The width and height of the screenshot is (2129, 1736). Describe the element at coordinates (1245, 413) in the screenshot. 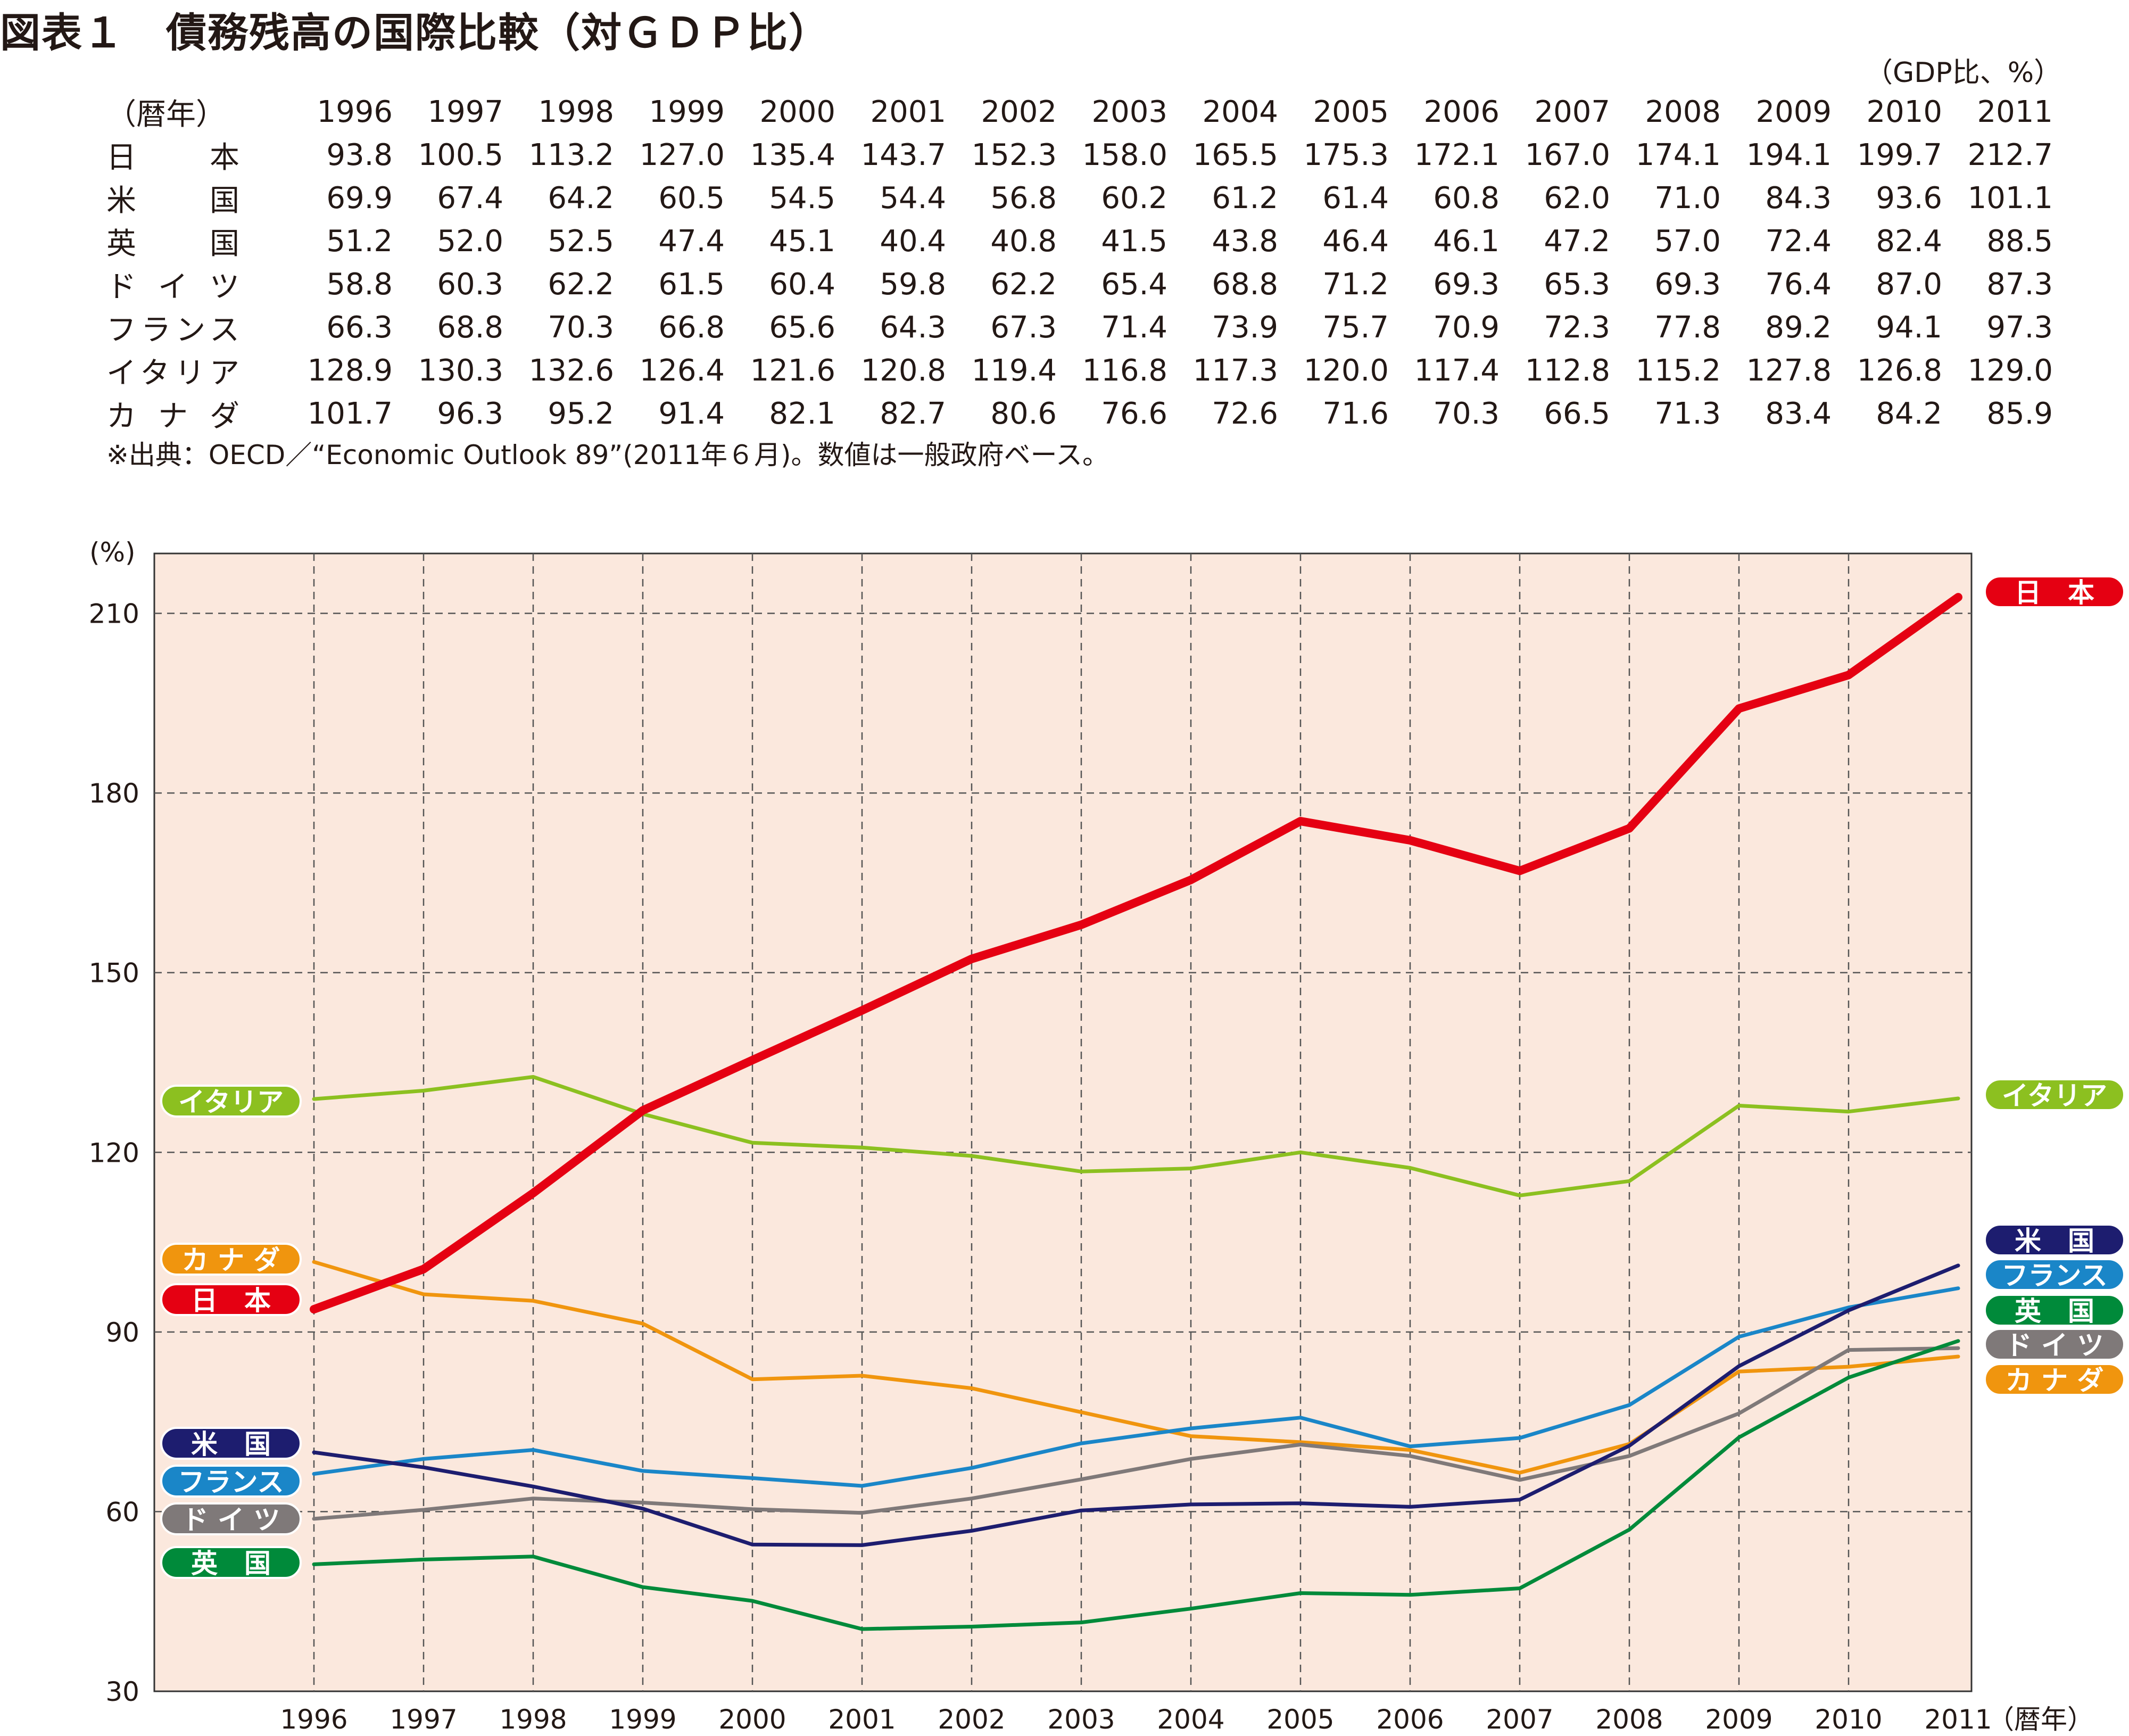

I see `table-cell: 72.6` at that location.